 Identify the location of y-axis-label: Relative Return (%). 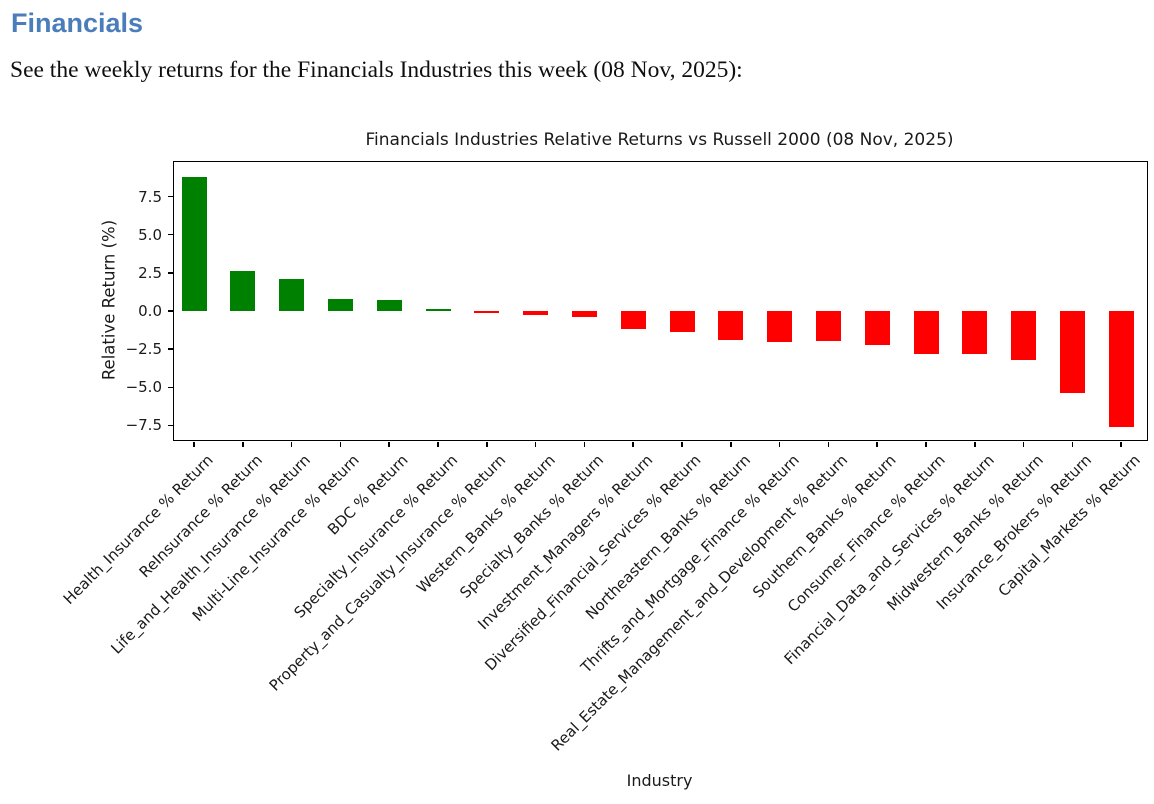
(109, 300).